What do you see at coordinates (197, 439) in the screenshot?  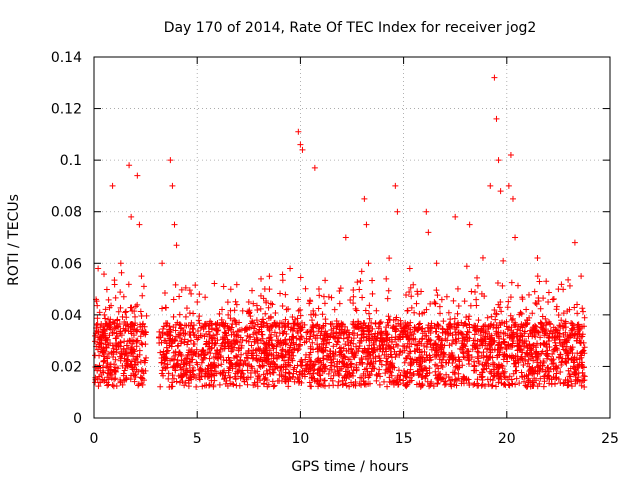 I see `x-tick-label: 5` at bounding box center [197, 439].